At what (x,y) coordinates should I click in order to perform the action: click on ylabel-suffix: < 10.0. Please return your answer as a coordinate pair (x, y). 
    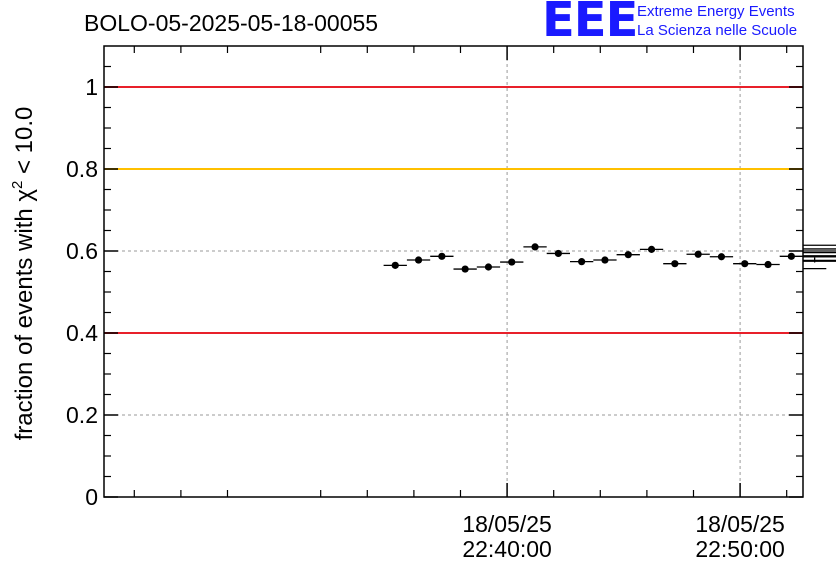
    Looking at the image, I should click on (24, 144).